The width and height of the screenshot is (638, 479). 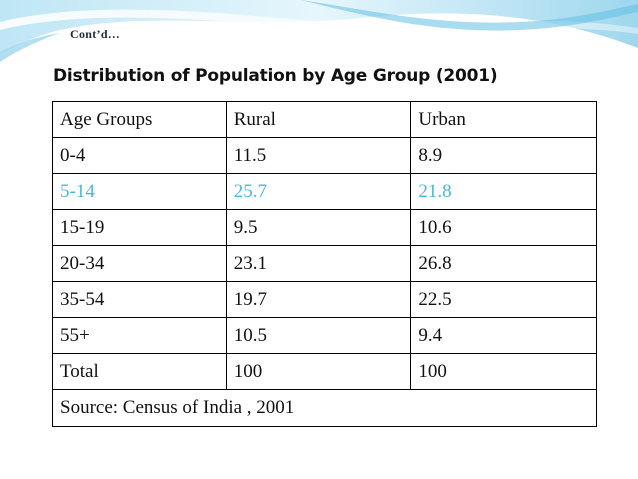 What do you see at coordinates (139, 299) in the screenshot?
I see `age-group-cell: 35-54` at bounding box center [139, 299].